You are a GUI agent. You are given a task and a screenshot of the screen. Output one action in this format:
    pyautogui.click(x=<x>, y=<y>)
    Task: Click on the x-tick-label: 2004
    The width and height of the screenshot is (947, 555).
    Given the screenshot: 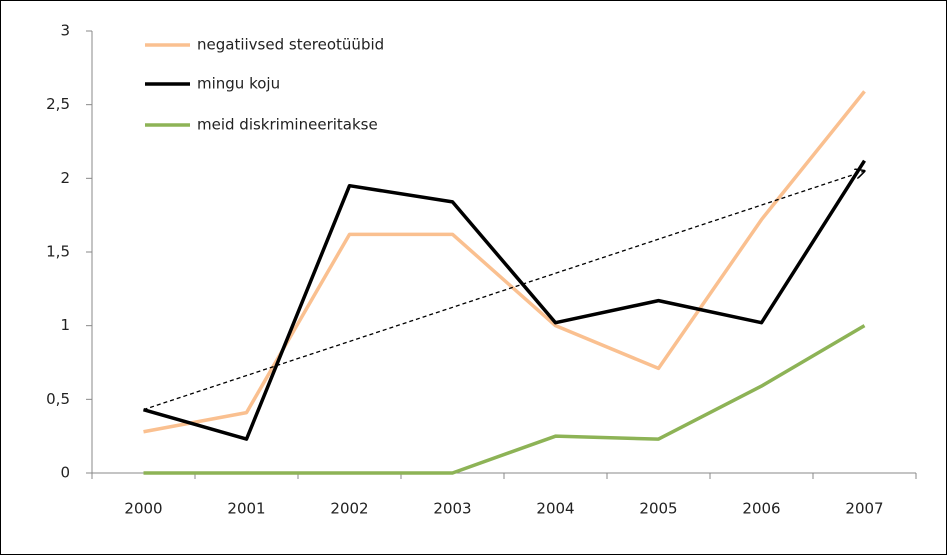 What is the action you would take?
    pyautogui.click(x=555, y=509)
    